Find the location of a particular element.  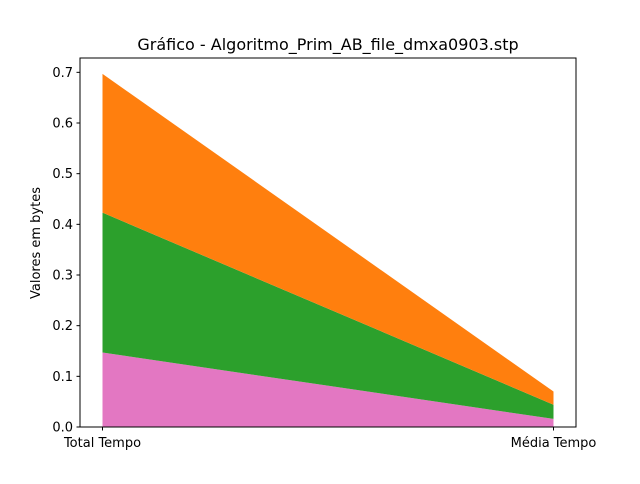

y-tick-label: 0.4 is located at coordinates (62, 225).